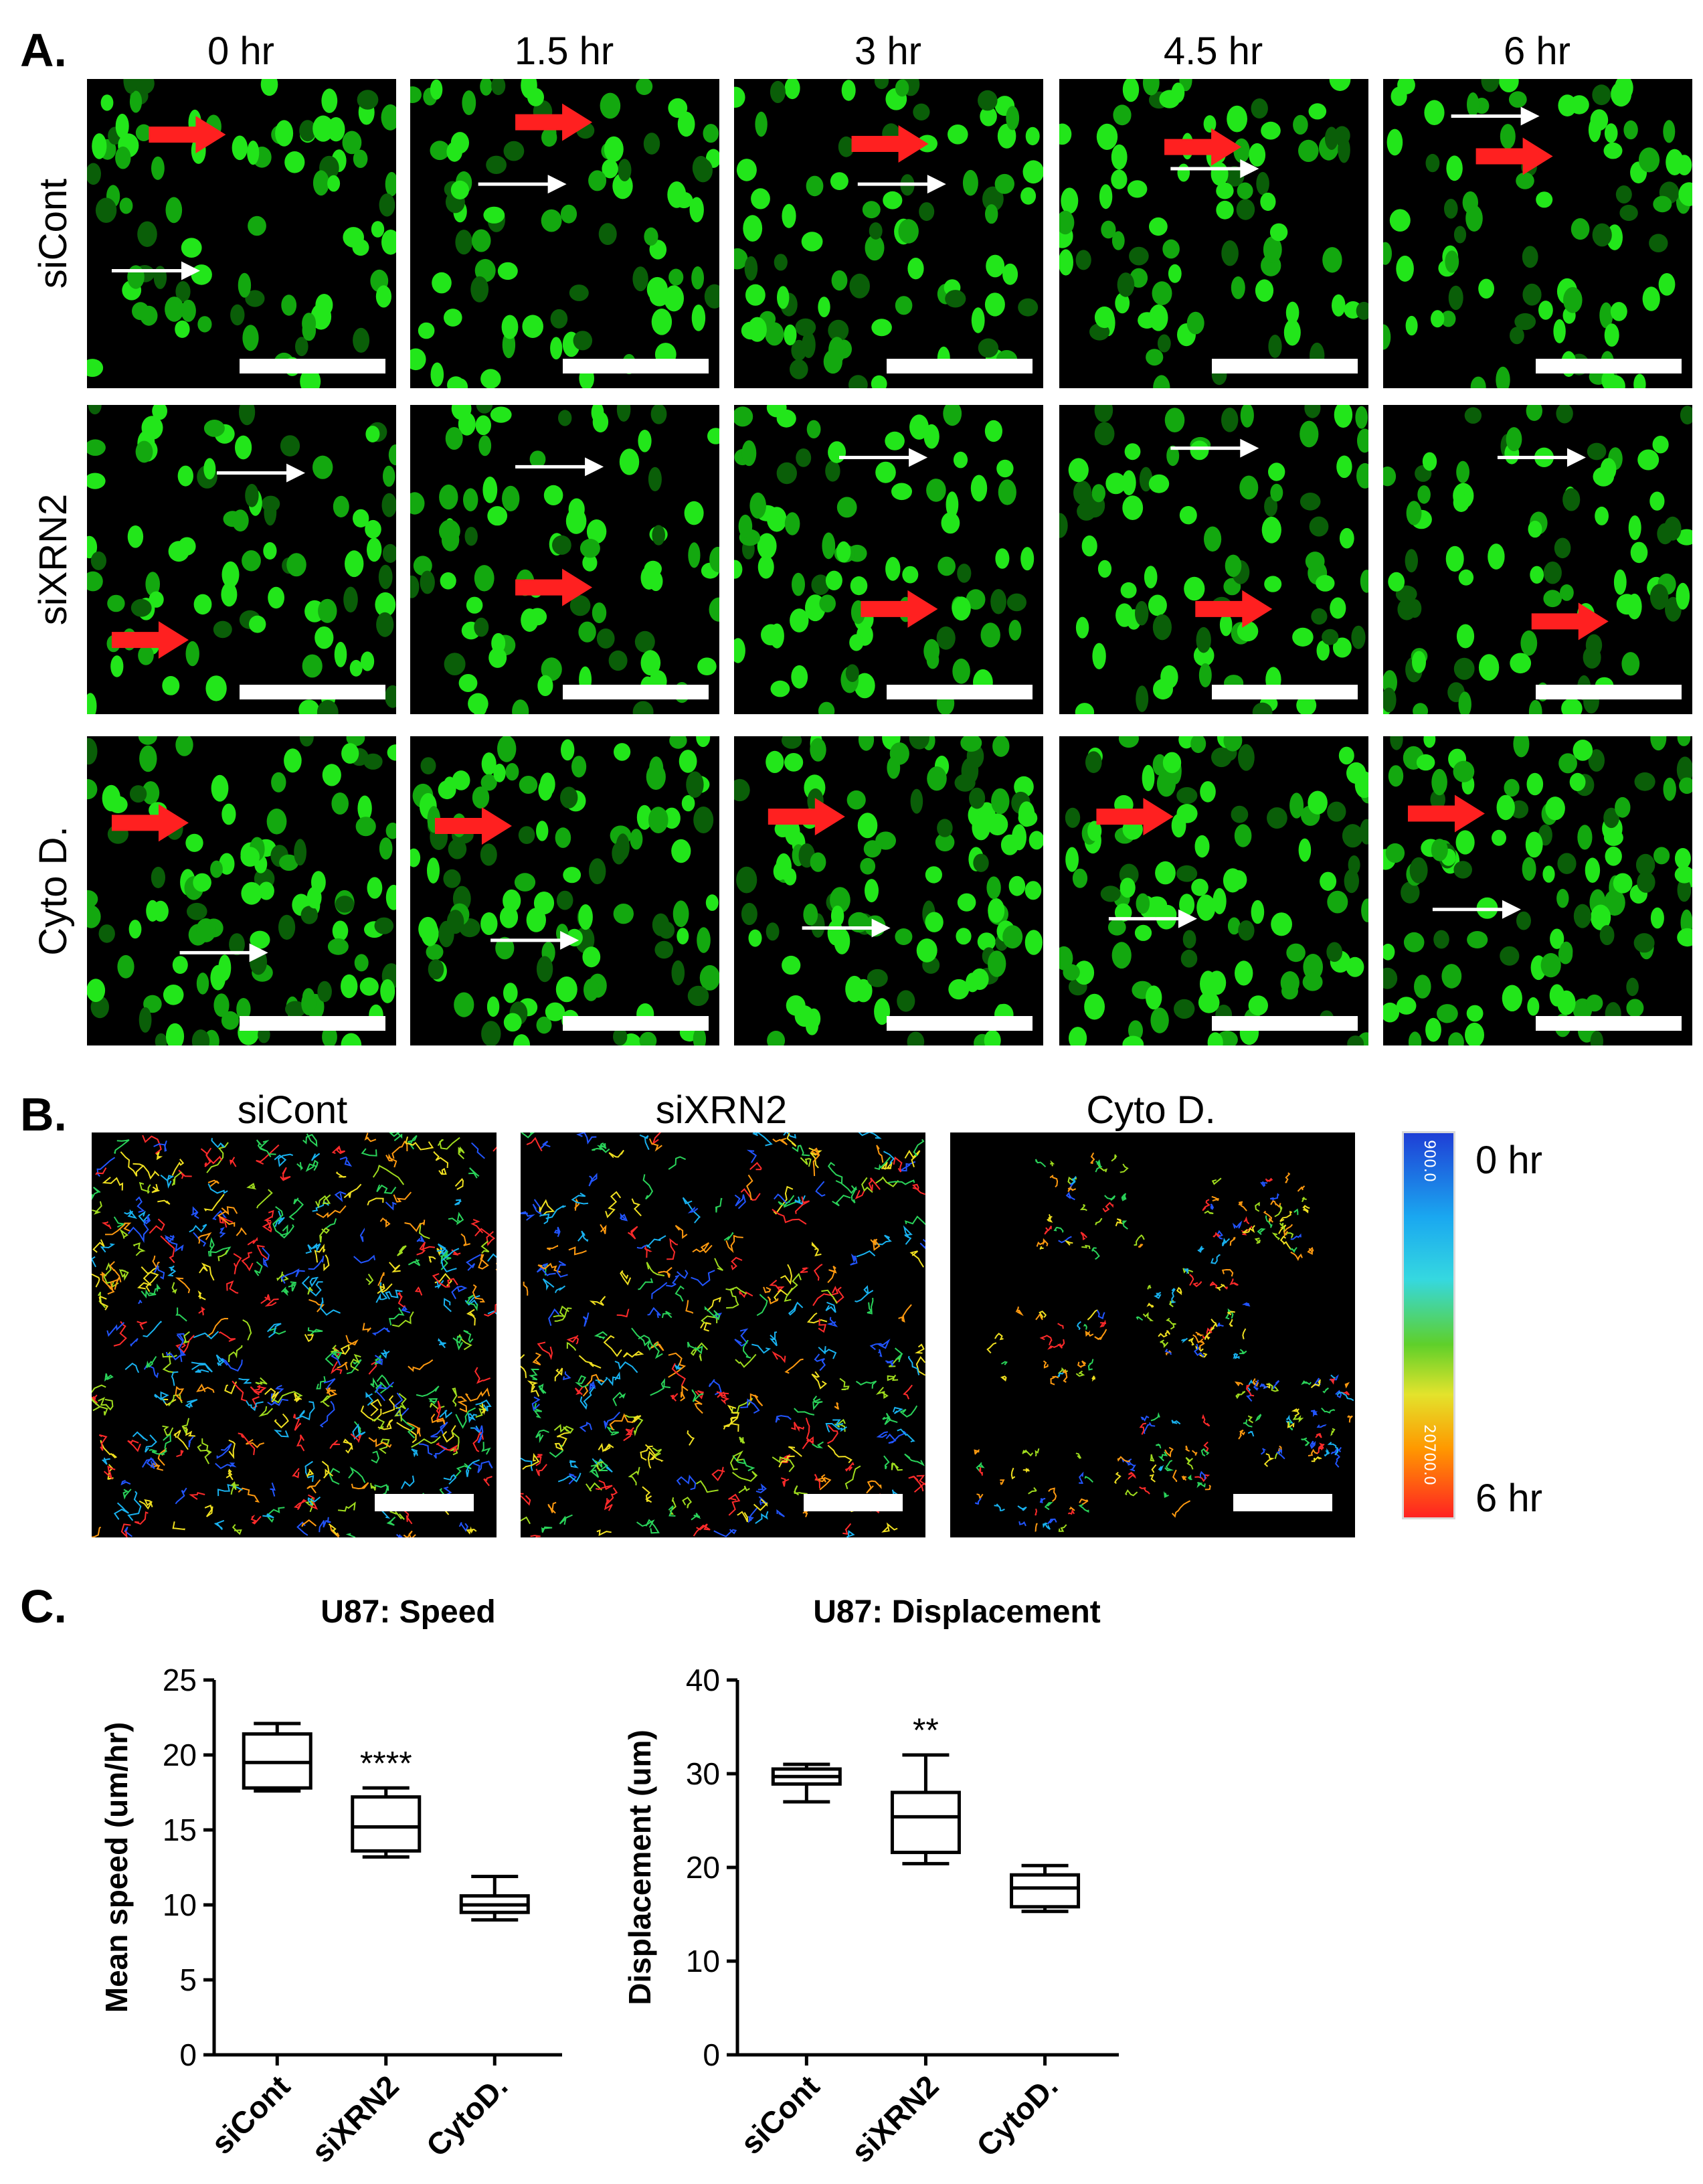 The image size is (1703, 2184). Describe the element at coordinates (779, 2114) in the screenshot. I see `x-tick-label: siCont` at that location.